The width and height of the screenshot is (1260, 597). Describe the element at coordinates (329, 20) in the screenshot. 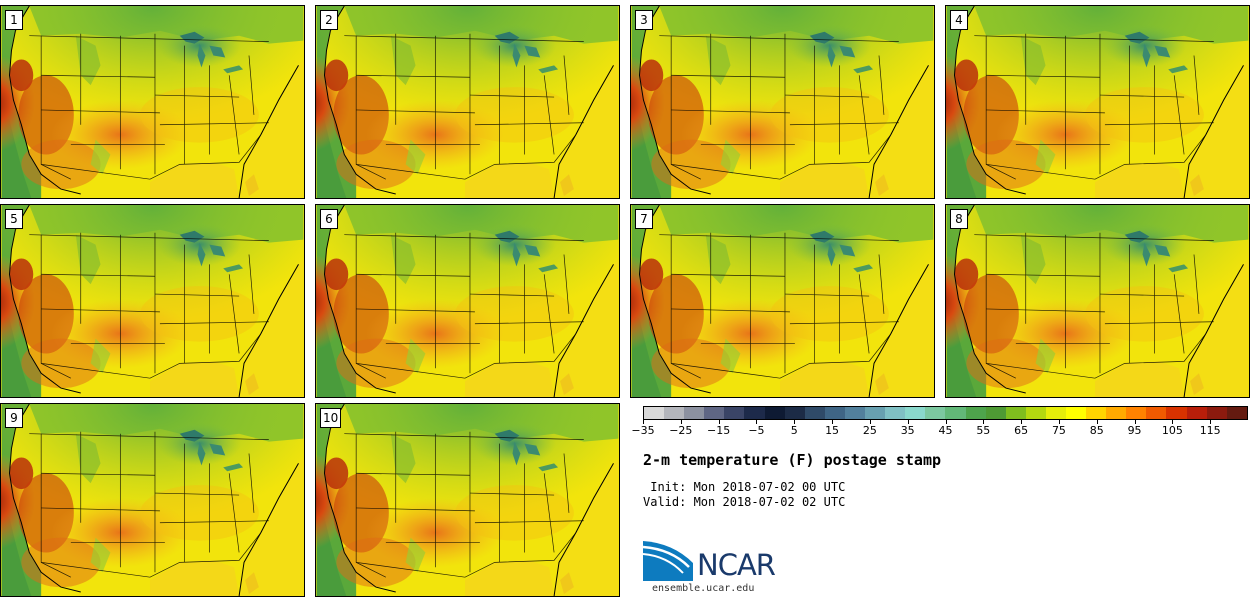

I see `stamp-number: 2` at that location.